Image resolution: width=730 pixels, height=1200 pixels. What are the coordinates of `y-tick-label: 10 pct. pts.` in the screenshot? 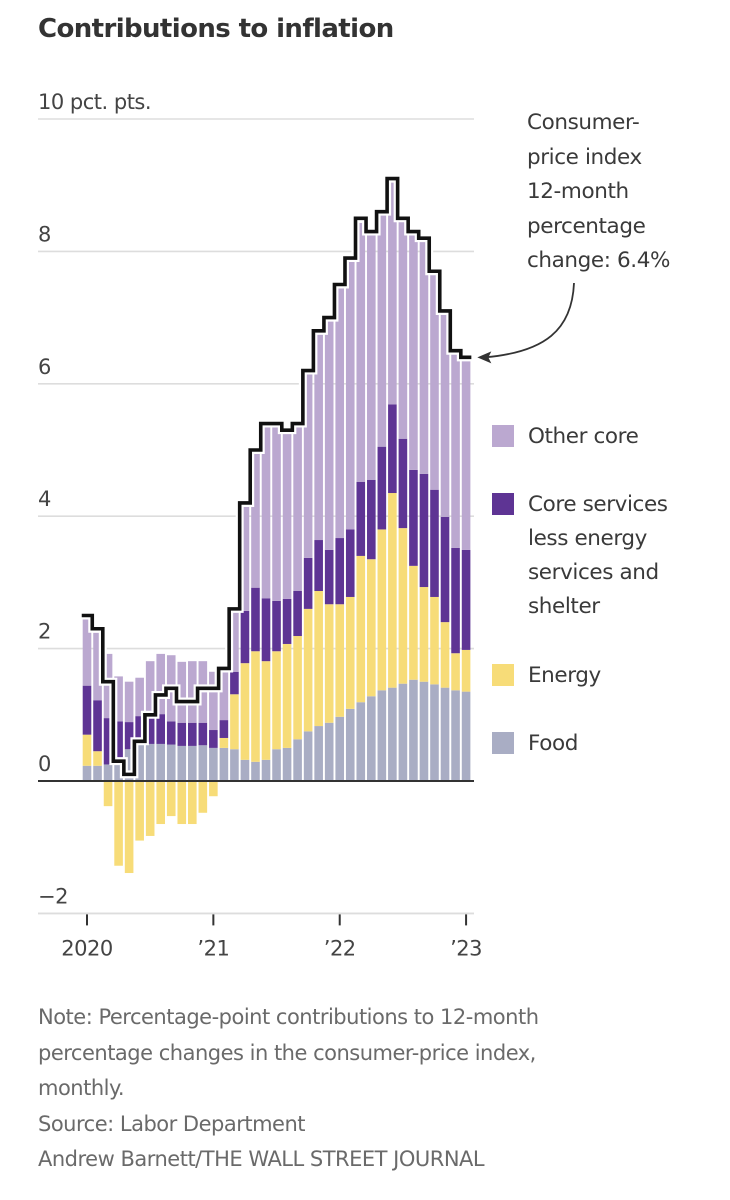 It's located at (94, 102).